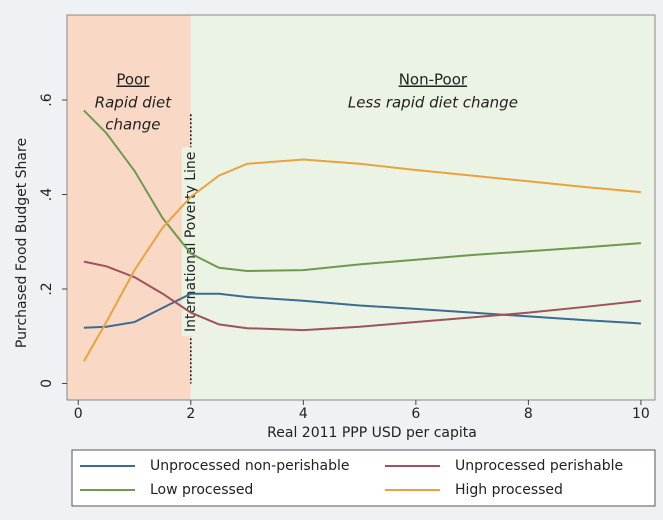 Image resolution: width=663 pixels, height=520 pixels. I want to click on y-tick-label: .2, so click(47, 288).